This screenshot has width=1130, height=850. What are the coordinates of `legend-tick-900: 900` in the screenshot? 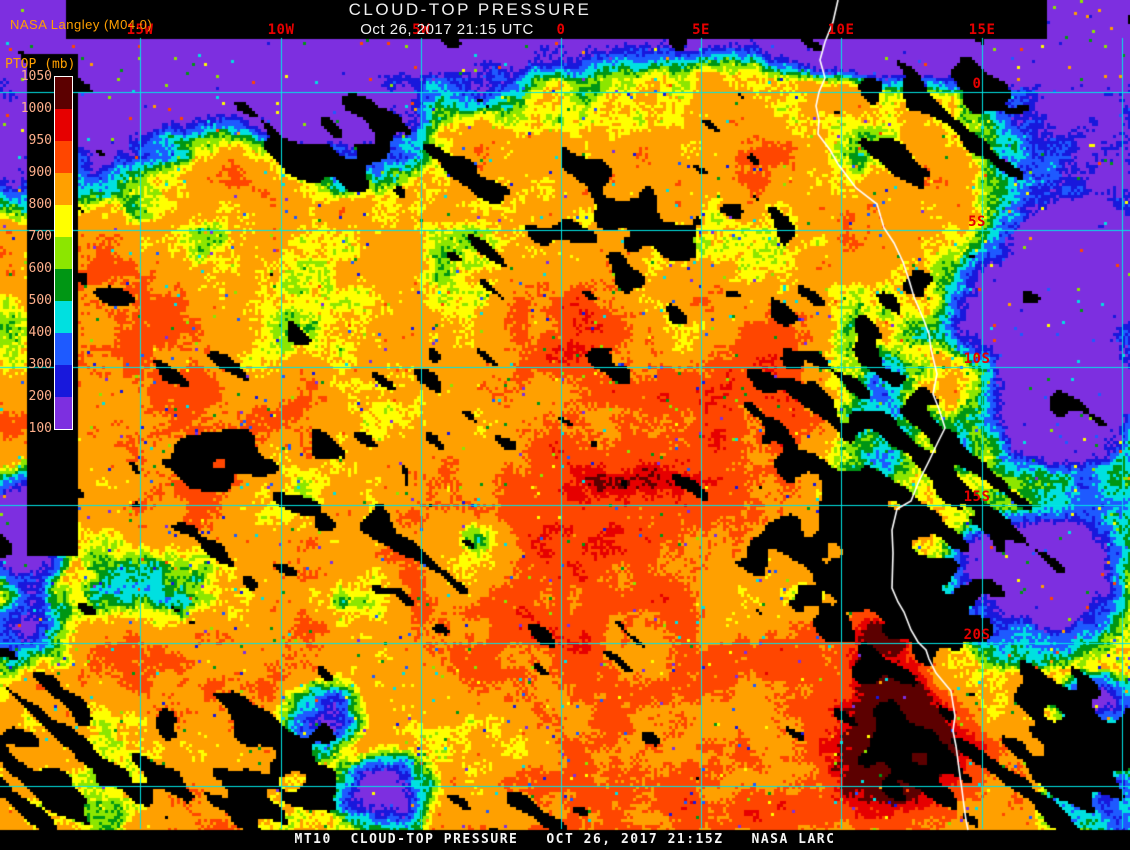 It's located at (40, 172).